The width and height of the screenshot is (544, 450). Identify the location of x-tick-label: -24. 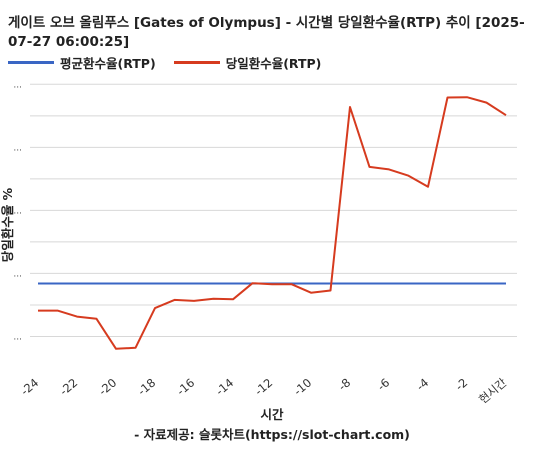
(29, 386).